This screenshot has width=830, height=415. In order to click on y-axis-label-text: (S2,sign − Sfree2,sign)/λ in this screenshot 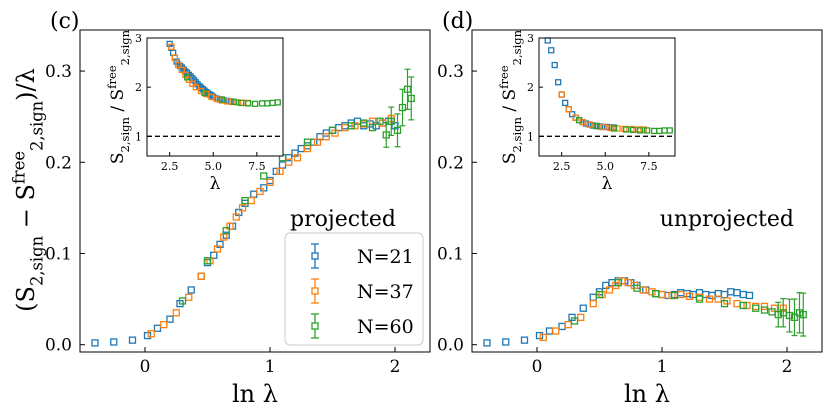, I will do `click(27, 190)`.